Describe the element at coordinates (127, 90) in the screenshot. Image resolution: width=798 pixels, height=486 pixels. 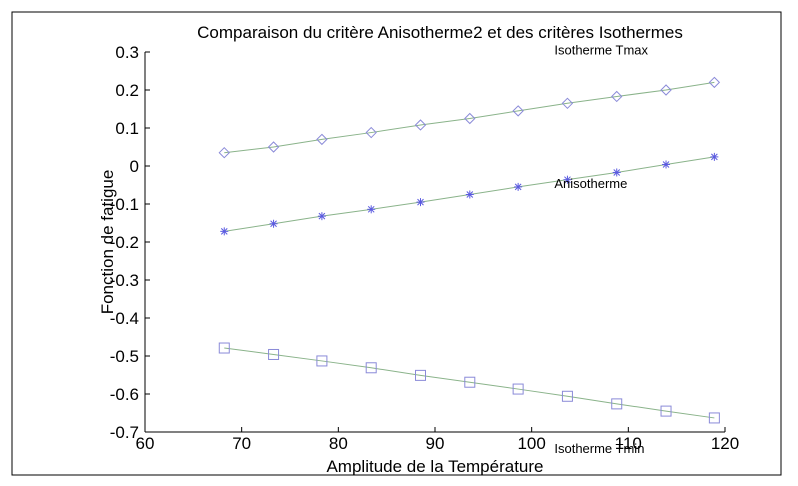
I see `y-tick-label: 0.2` at that location.